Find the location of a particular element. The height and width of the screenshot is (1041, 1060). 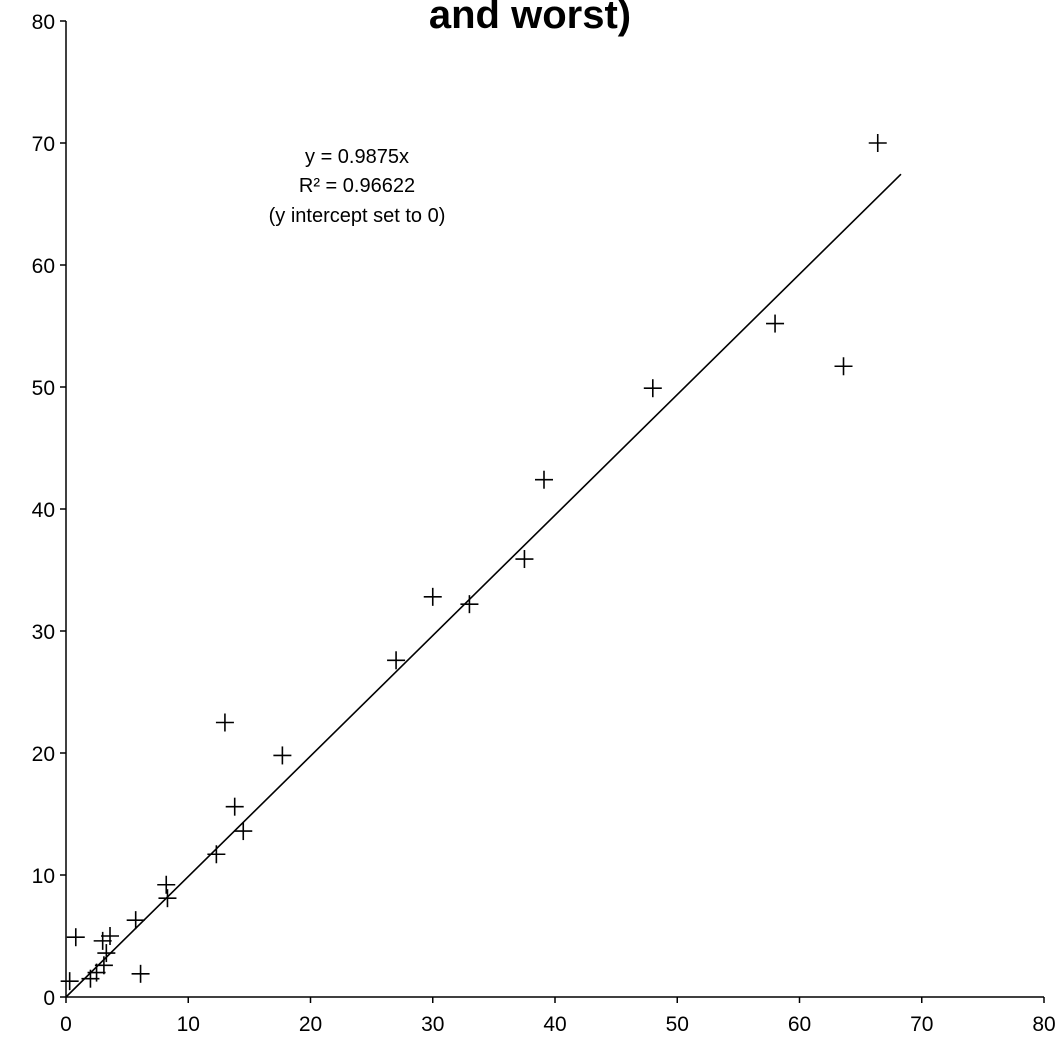

x-tick-label: 60 is located at coordinates (799, 1024).